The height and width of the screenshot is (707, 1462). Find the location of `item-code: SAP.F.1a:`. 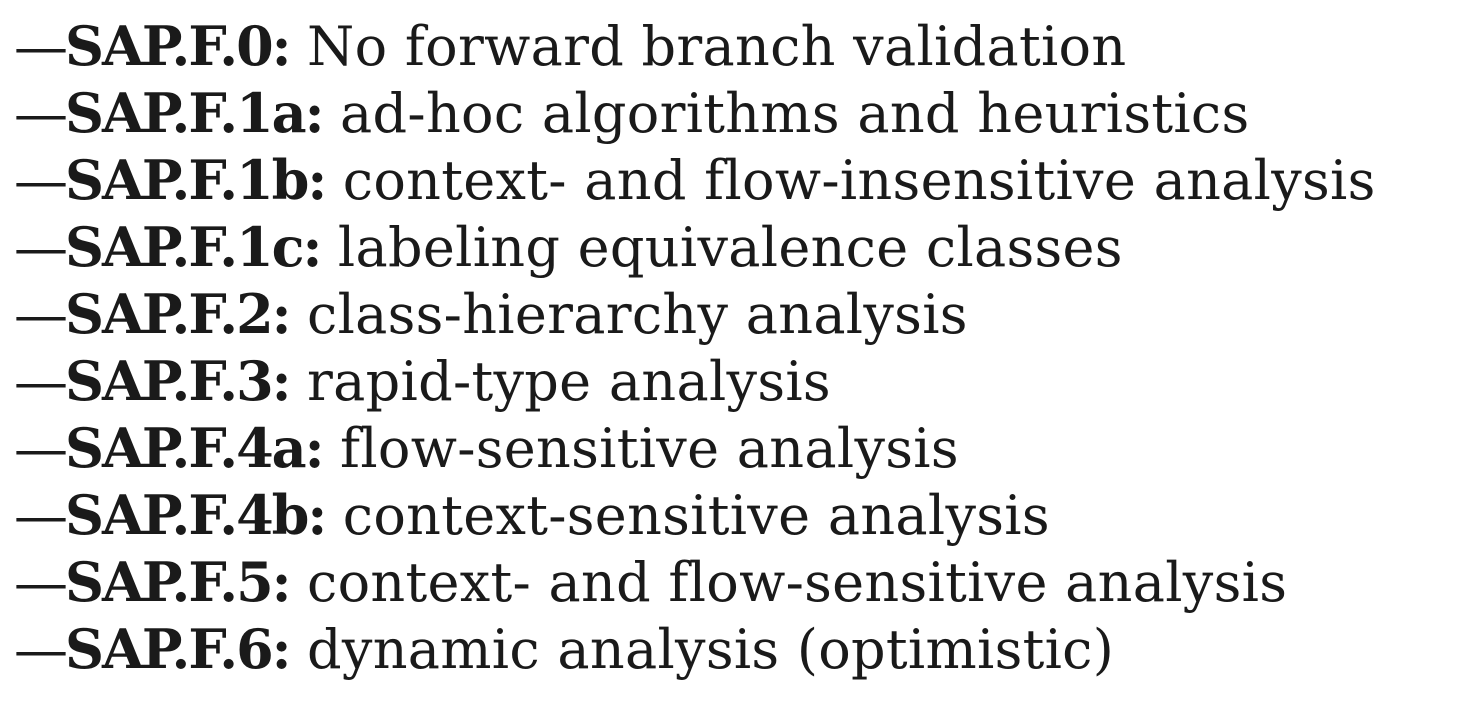

item-code: SAP.F.1a: is located at coordinates (195, 113).